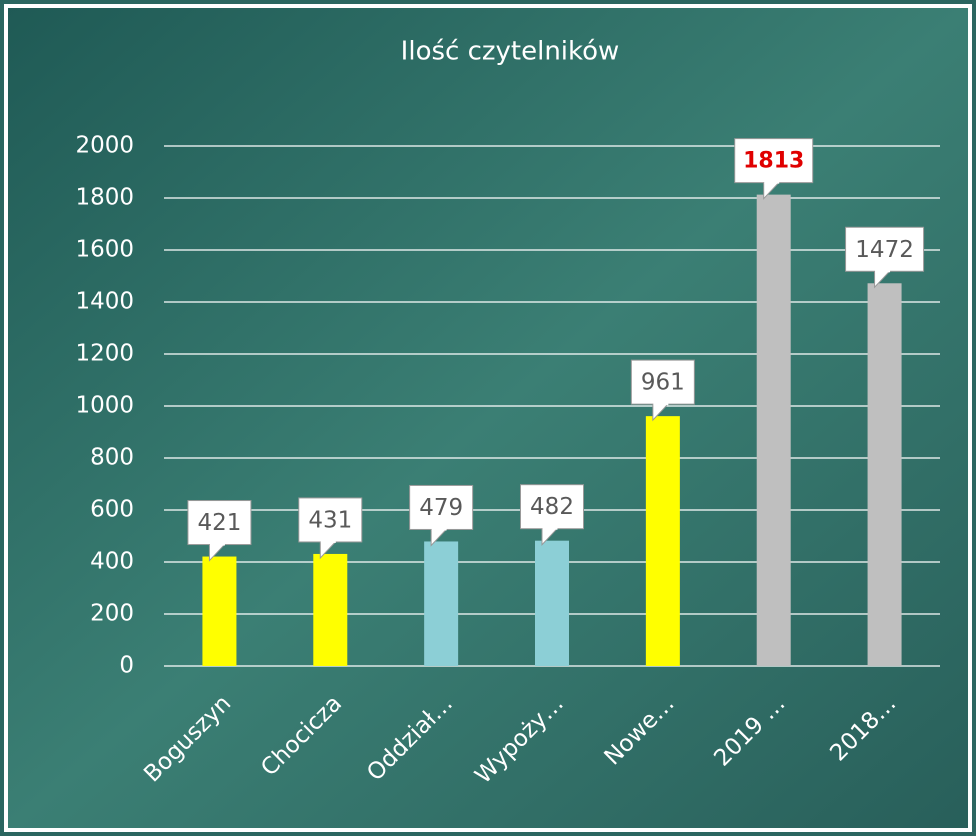 The height and width of the screenshot is (840, 976). What do you see at coordinates (112, 458) in the screenshot?
I see `y-tick-label: 800` at bounding box center [112, 458].